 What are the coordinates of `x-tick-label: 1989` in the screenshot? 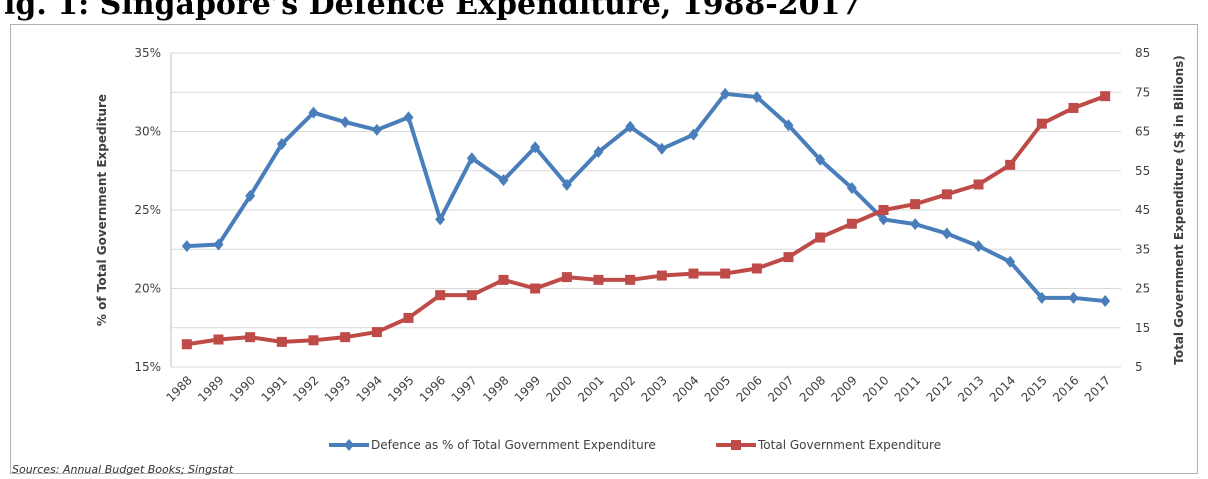 It's located at (210, 388).